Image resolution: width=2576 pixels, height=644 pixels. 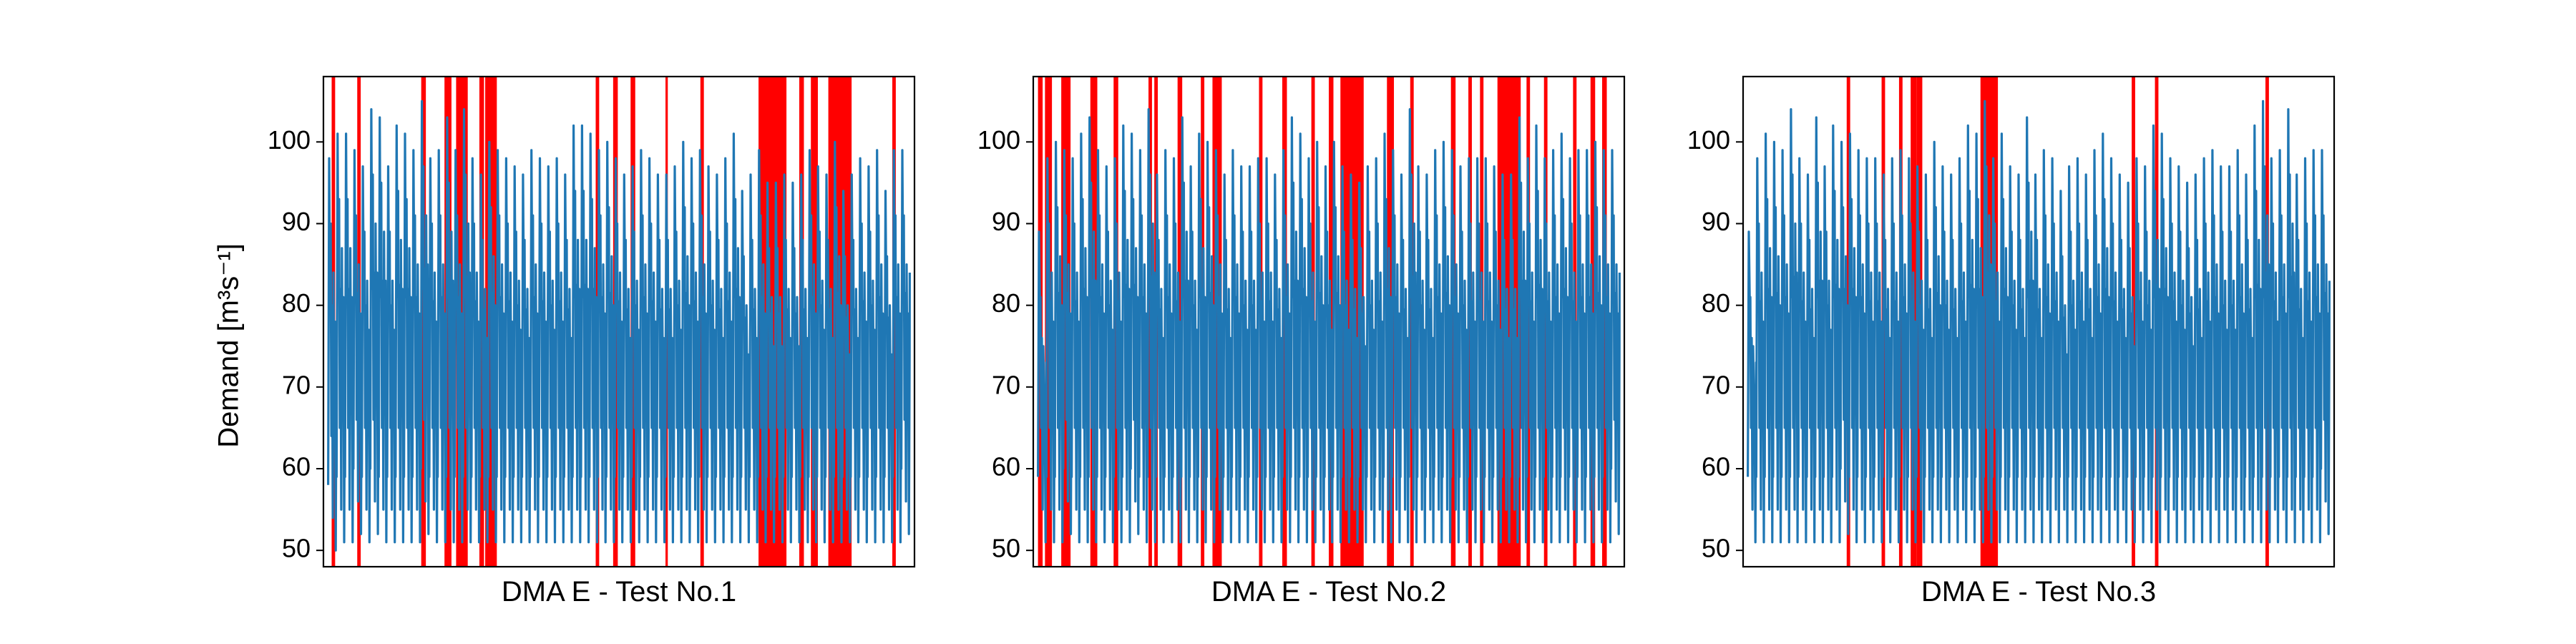 I want to click on y-axis-label: Demand [m³s⁻¹], so click(x=229, y=345).